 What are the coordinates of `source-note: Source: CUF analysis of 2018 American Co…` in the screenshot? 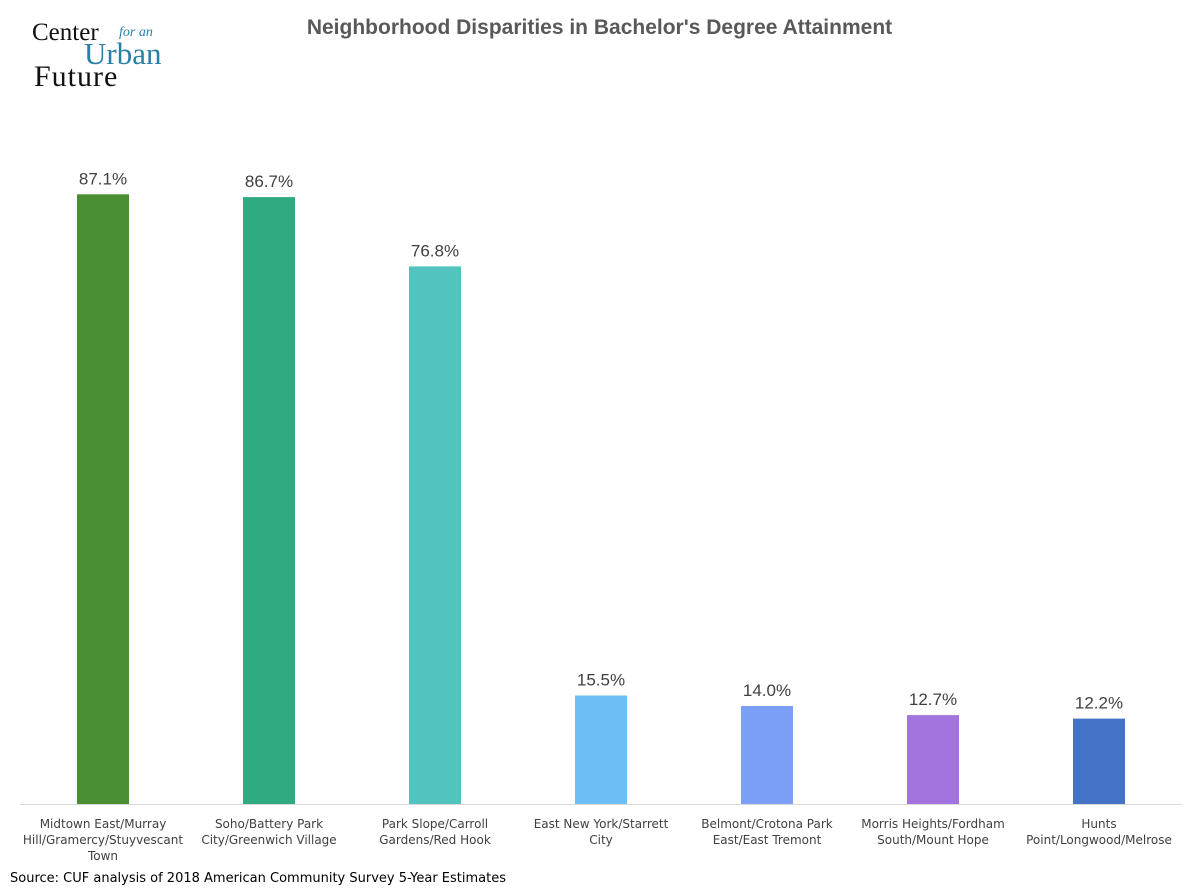 It's located at (258, 878).